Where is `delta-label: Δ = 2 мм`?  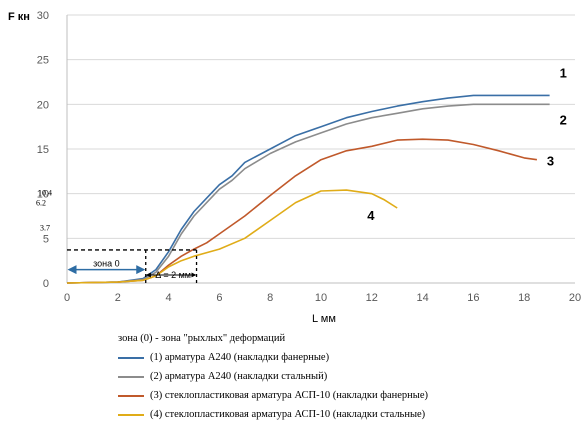 delta-label: Δ = 2 мм is located at coordinates (173, 275).